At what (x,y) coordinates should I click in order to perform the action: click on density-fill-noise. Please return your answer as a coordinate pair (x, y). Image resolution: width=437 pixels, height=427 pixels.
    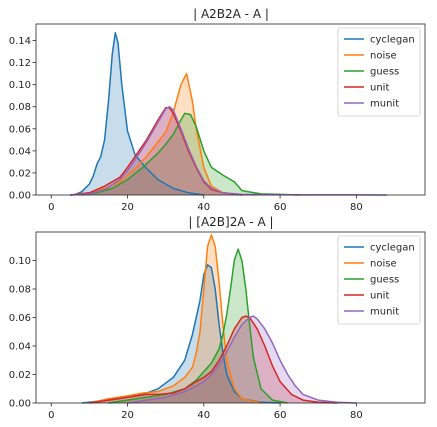
    Looking at the image, I should click on (156, 134).